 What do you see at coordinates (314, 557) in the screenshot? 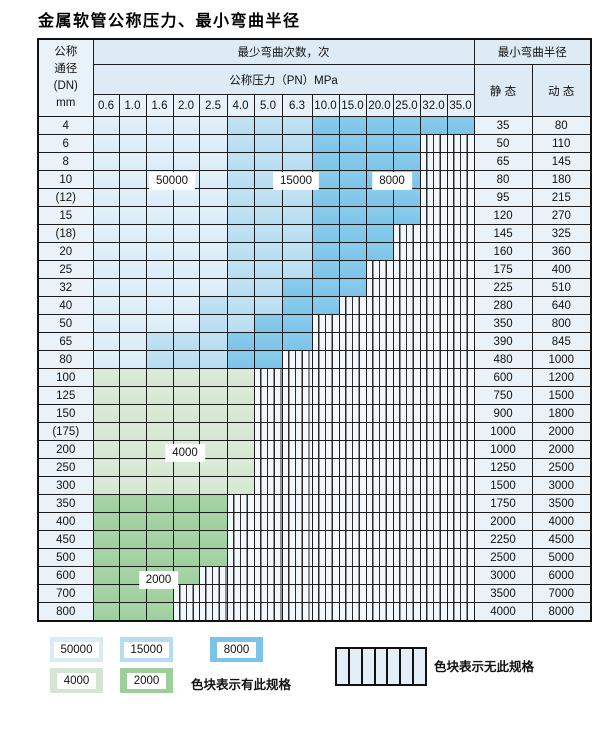
I see `table-row: 500 2500 5000` at bounding box center [314, 557].